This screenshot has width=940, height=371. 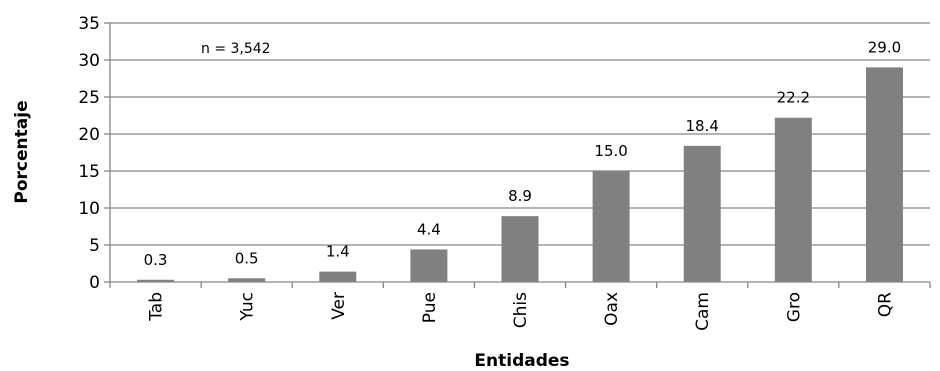 What do you see at coordinates (703, 311) in the screenshot?
I see `x-tick-label-Cam: Cam` at bounding box center [703, 311].